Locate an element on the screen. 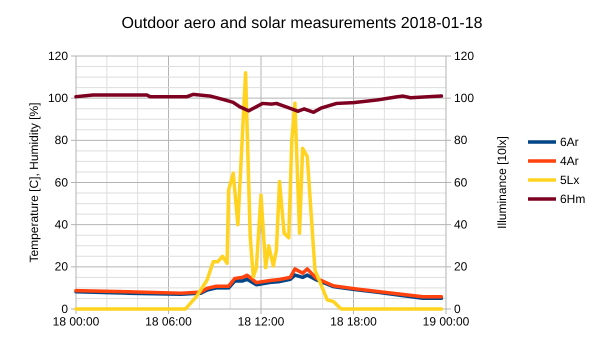 Image resolution: width=605 pixels, height=340 pixels. y-tick-label: 0 is located at coordinates (64, 309).